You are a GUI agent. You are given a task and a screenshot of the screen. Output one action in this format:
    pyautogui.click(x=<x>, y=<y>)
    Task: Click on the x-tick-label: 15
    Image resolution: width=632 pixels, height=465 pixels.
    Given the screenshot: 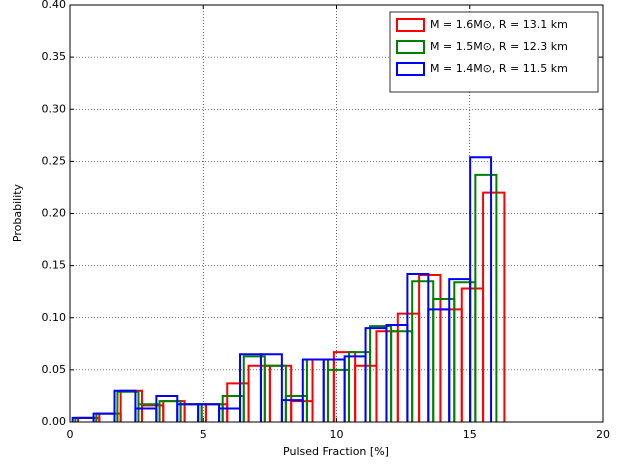 What is the action you would take?
    pyautogui.click(x=470, y=434)
    